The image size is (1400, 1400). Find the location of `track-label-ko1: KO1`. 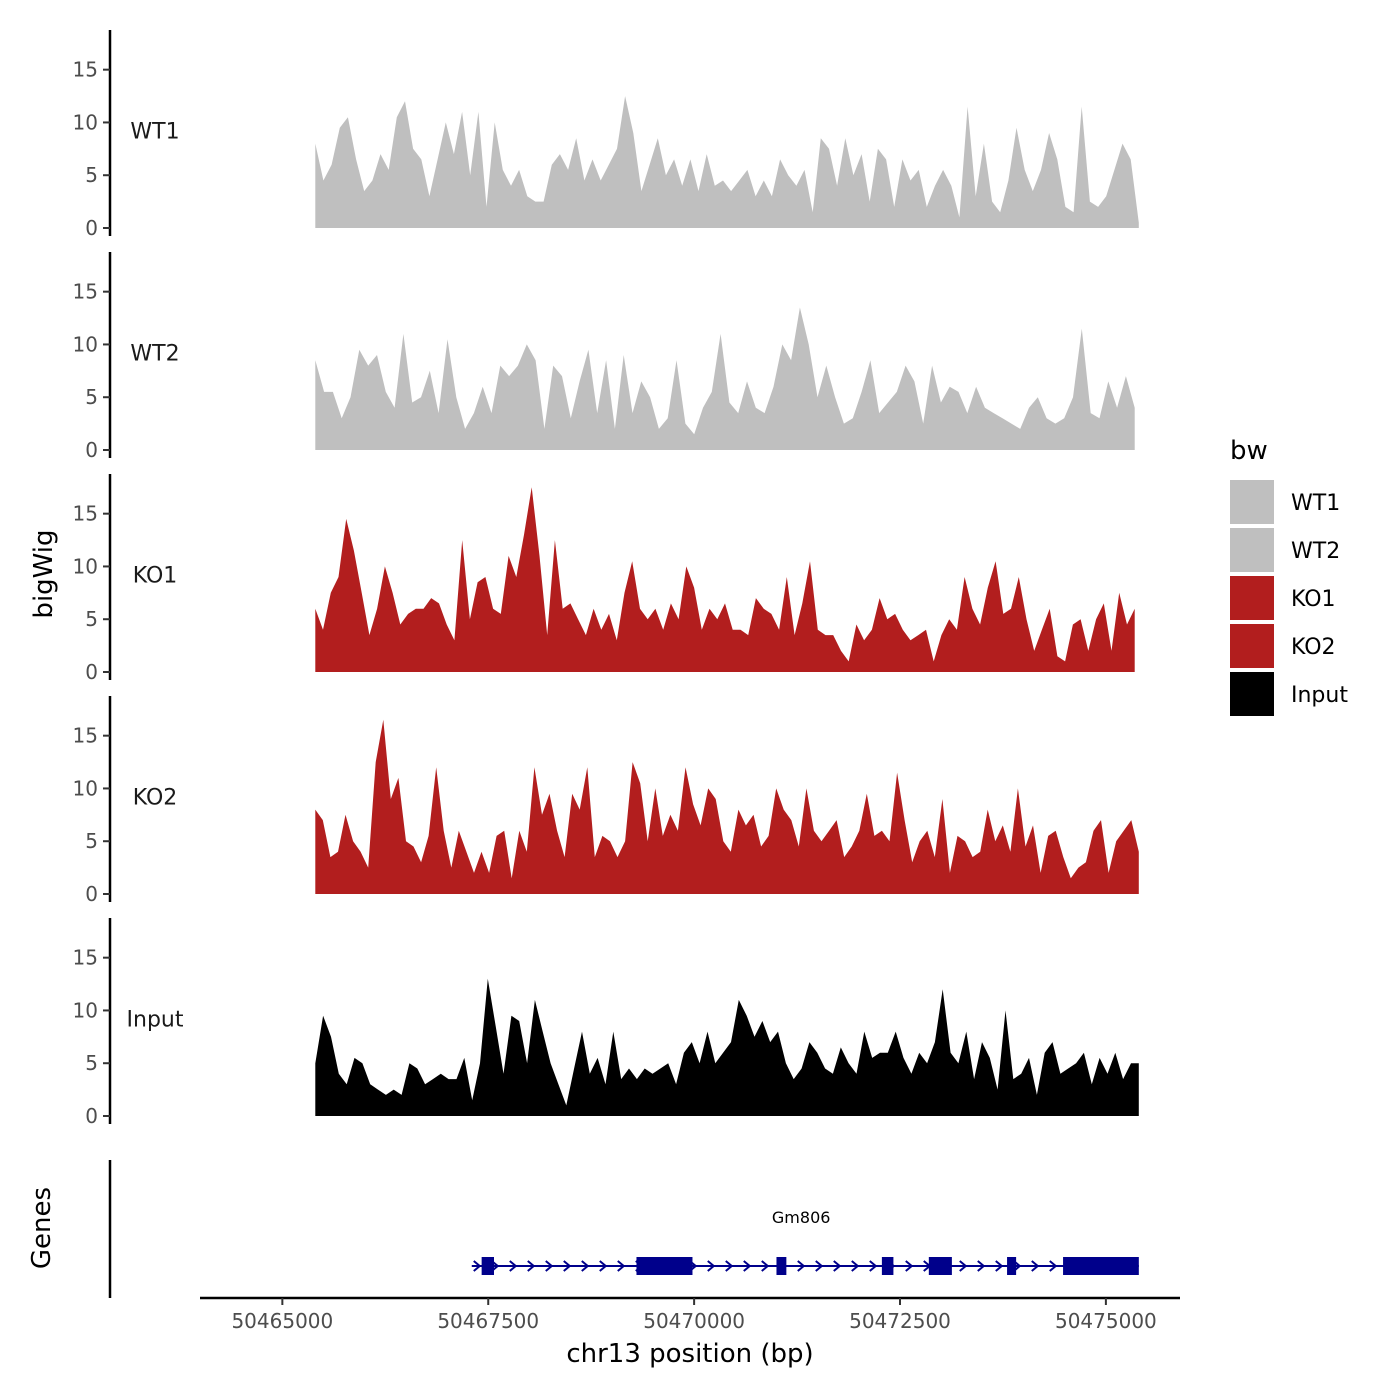

track-label-ko1: KO1 is located at coordinates (155, 575).